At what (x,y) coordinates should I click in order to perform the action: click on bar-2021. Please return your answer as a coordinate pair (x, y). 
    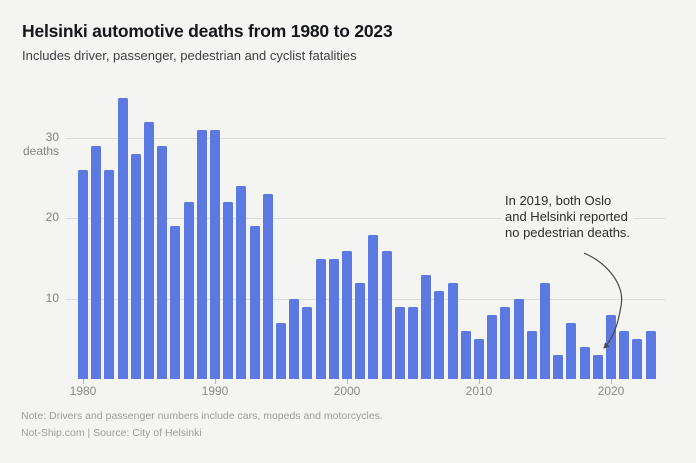
    Looking at the image, I should click on (624, 354).